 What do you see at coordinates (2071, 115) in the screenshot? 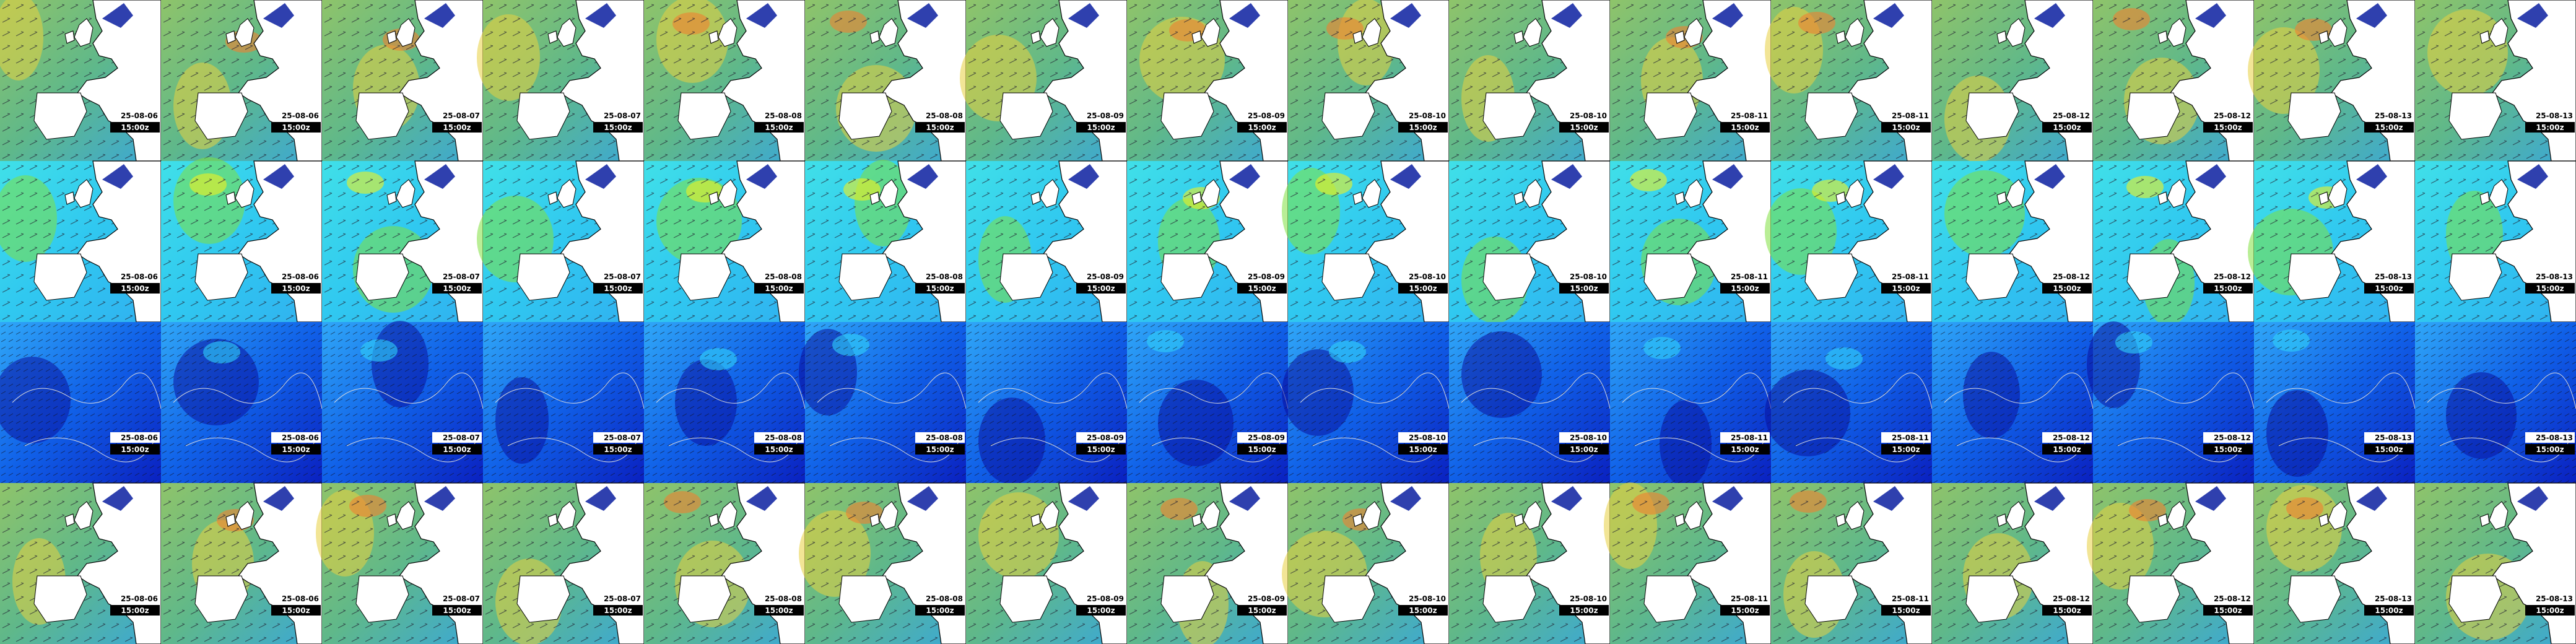
I see `date-label: 25-08-12` at bounding box center [2071, 115].